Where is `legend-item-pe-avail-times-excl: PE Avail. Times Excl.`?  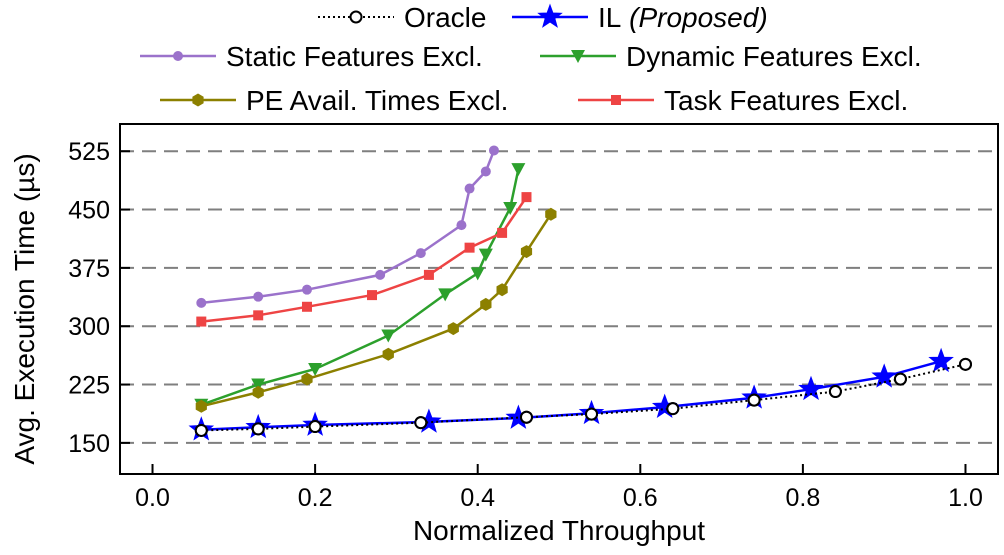
legend-item-pe-avail-times-excl: PE Avail. Times Excl. is located at coordinates (334, 100).